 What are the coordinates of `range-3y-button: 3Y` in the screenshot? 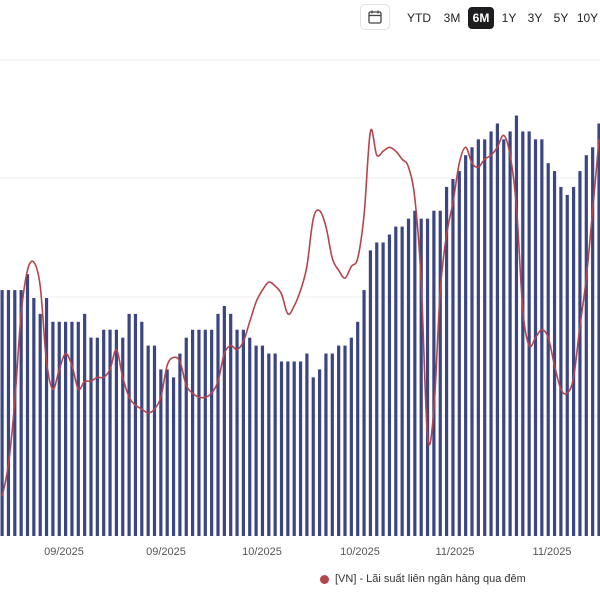 It's located at (535, 18).